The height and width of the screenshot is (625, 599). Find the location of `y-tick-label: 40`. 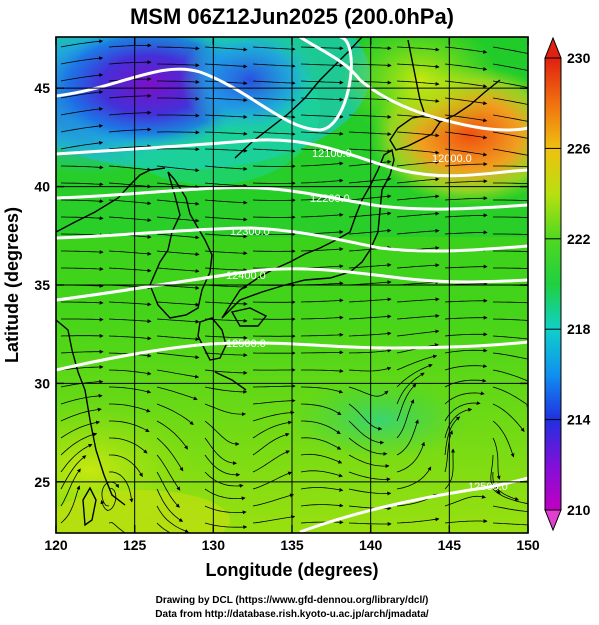

y-tick-label: 40 is located at coordinates (42, 187).